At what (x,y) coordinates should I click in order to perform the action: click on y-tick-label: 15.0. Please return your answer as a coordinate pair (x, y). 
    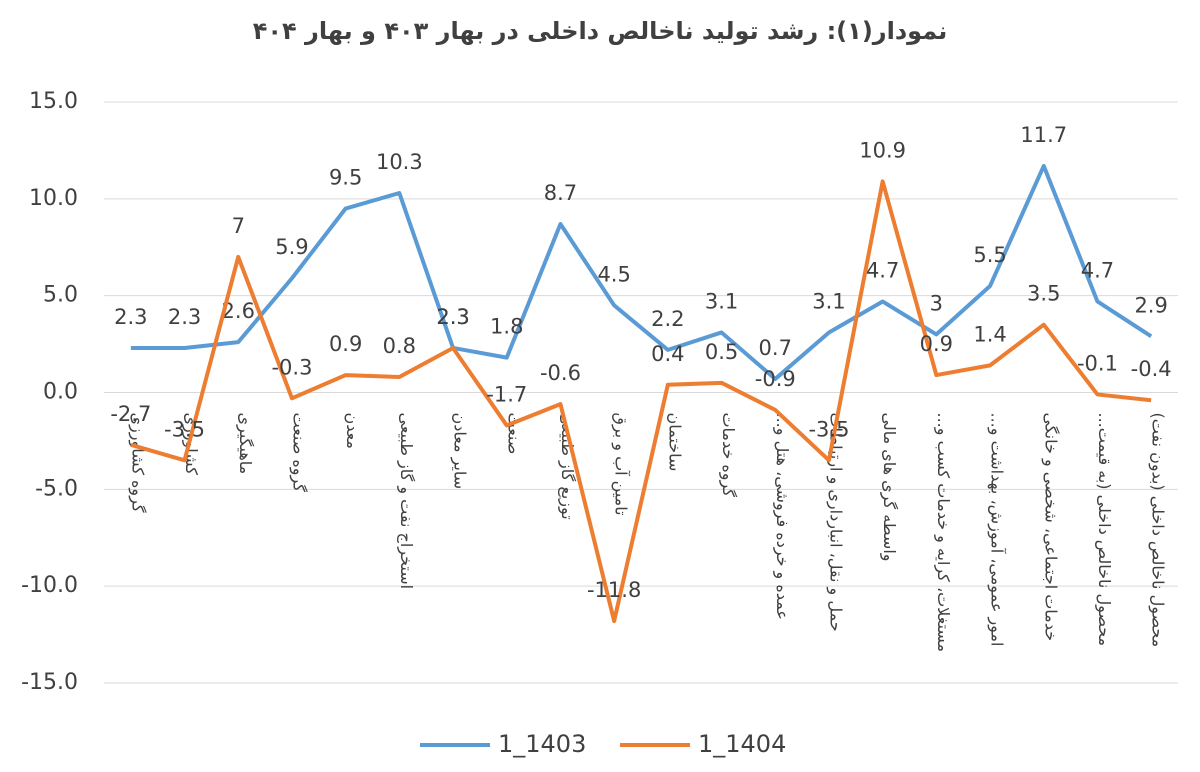
    Looking at the image, I should click on (53, 101).